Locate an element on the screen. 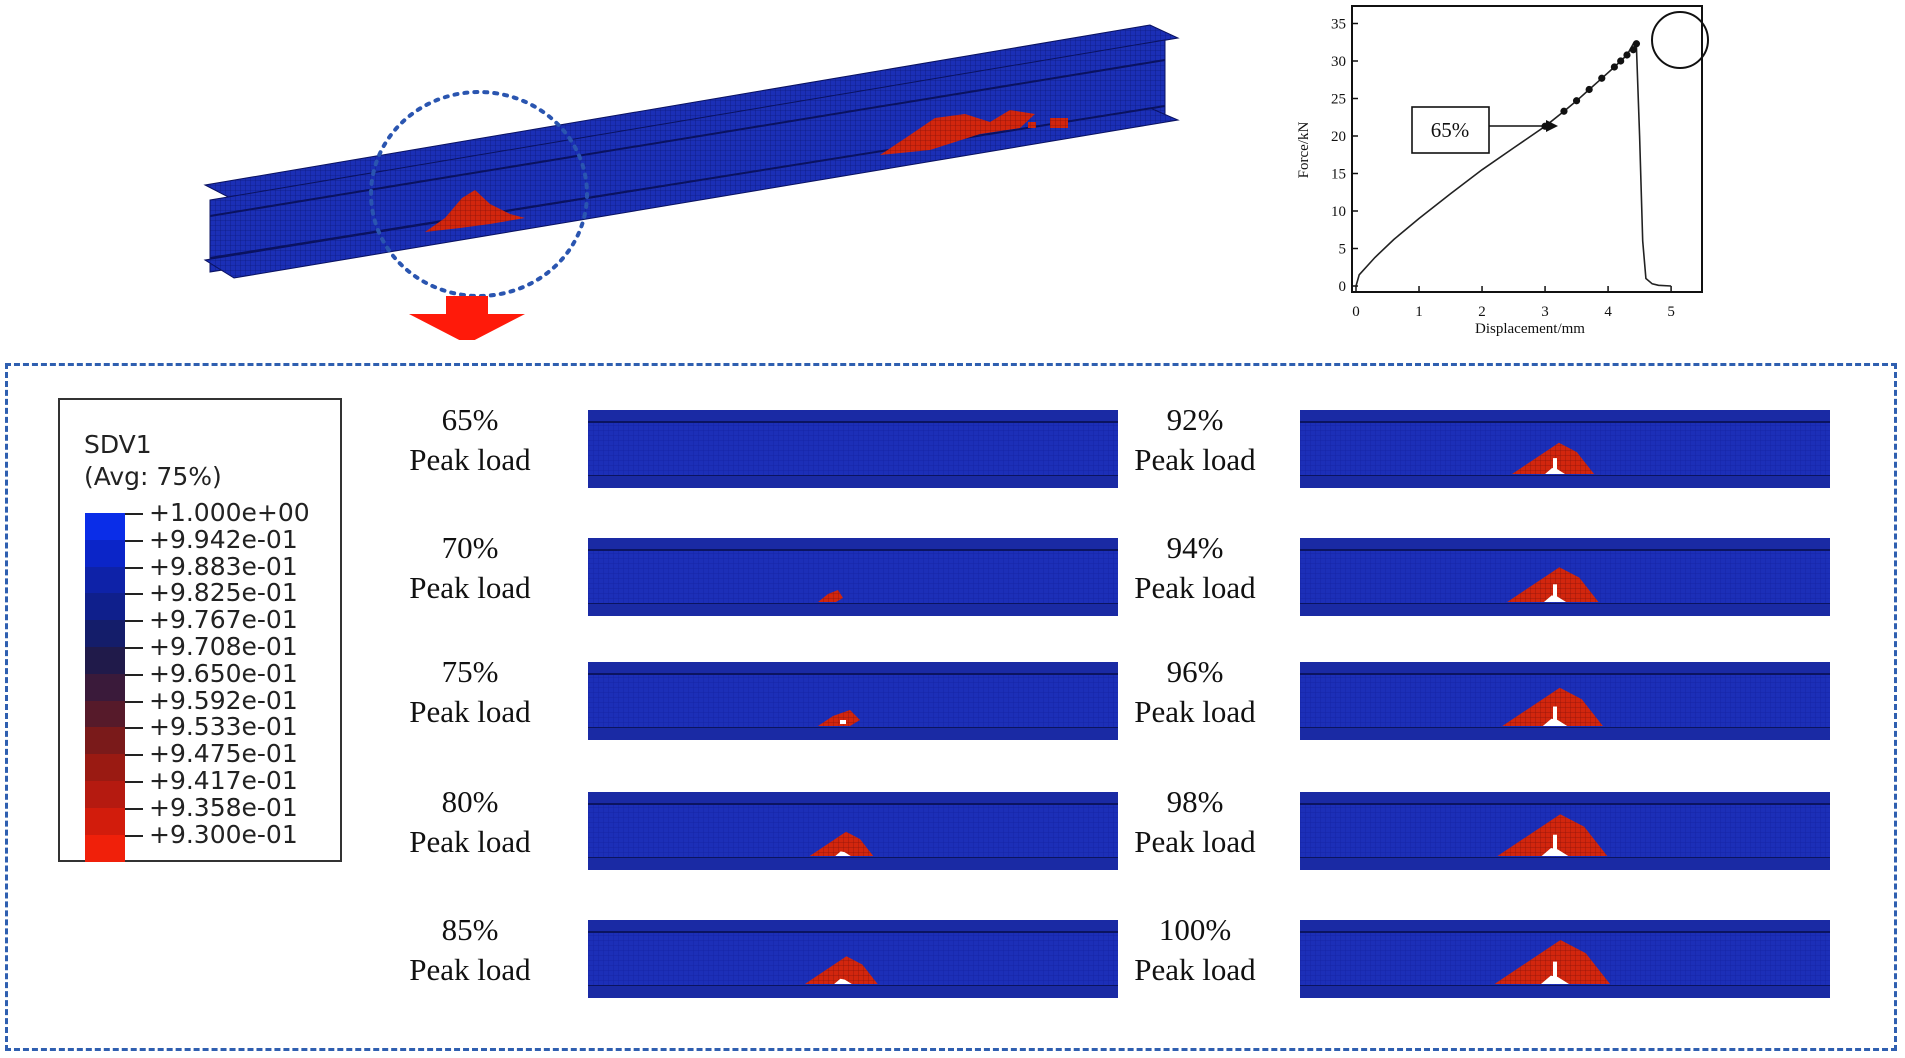  stage-label: 65% Peak load is located at coordinates (470, 440).